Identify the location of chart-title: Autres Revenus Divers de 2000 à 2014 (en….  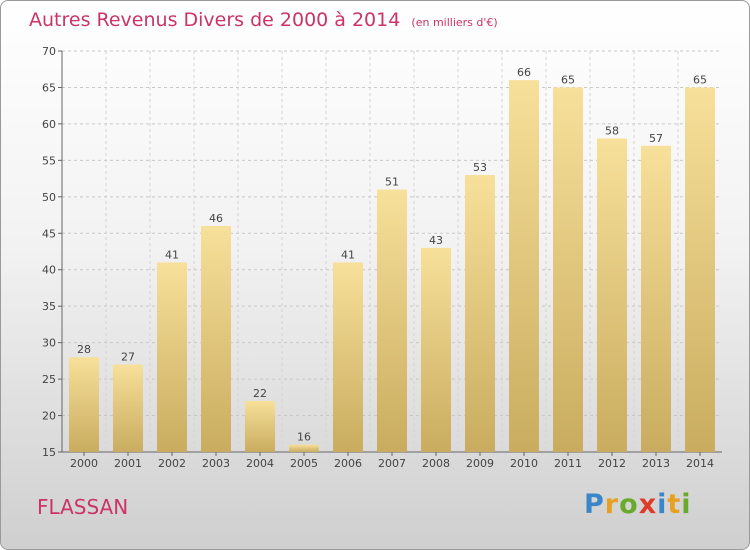
(263, 20).